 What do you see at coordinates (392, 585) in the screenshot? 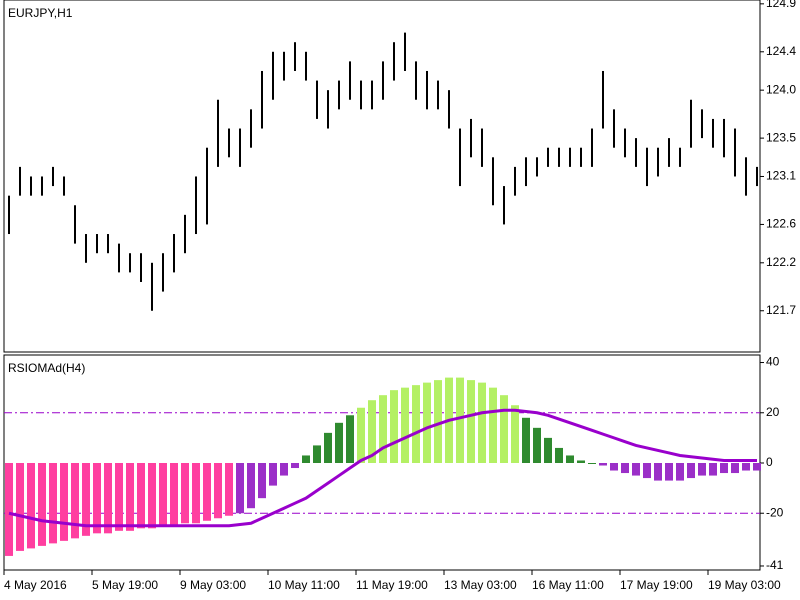
I see `x-tick-label: 11 May 19:00` at bounding box center [392, 585].